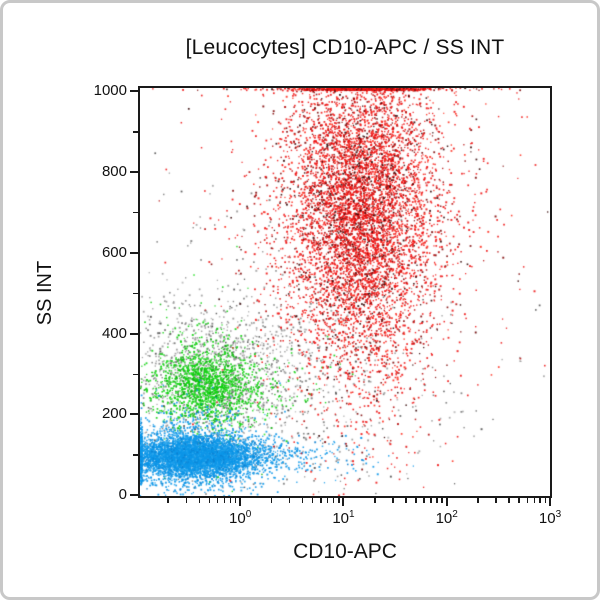 The height and width of the screenshot is (600, 600). Describe the element at coordinates (114, 333) in the screenshot. I see `y-tick-label: 400` at that location.